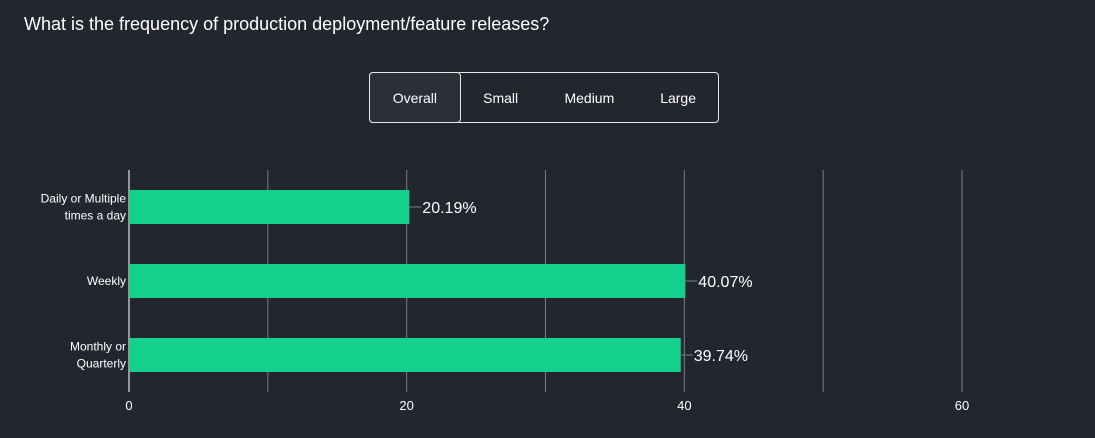  Describe the element at coordinates (678, 97) in the screenshot. I see `tab-large: Large` at that location.